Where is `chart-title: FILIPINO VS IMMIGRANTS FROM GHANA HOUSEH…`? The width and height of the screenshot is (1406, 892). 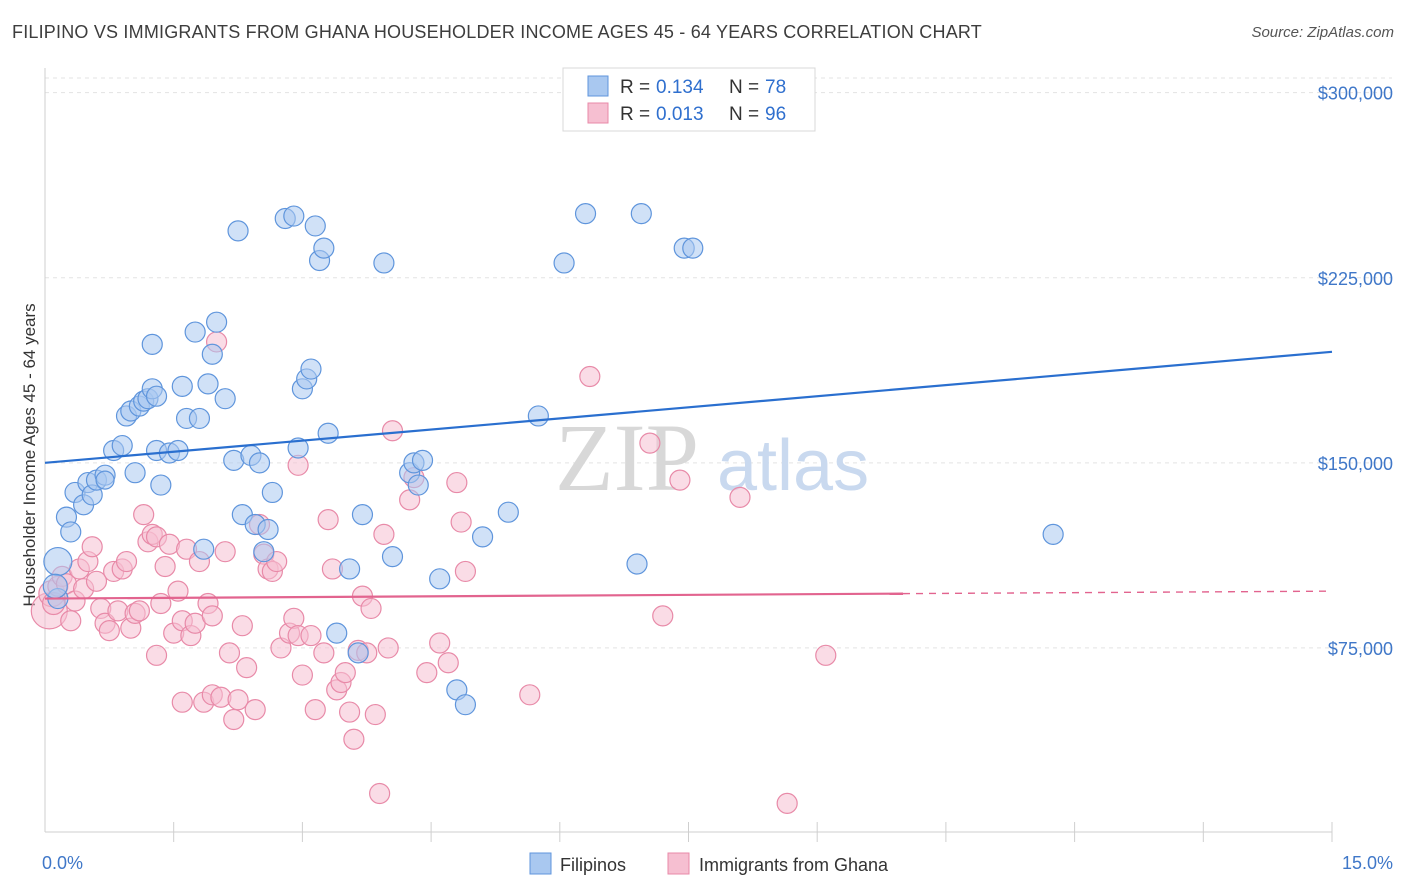 chart-title: FILIPINO VS IMMIGRANTS FROM GHANA HOUSEH… is located at coordinates (497, 32).